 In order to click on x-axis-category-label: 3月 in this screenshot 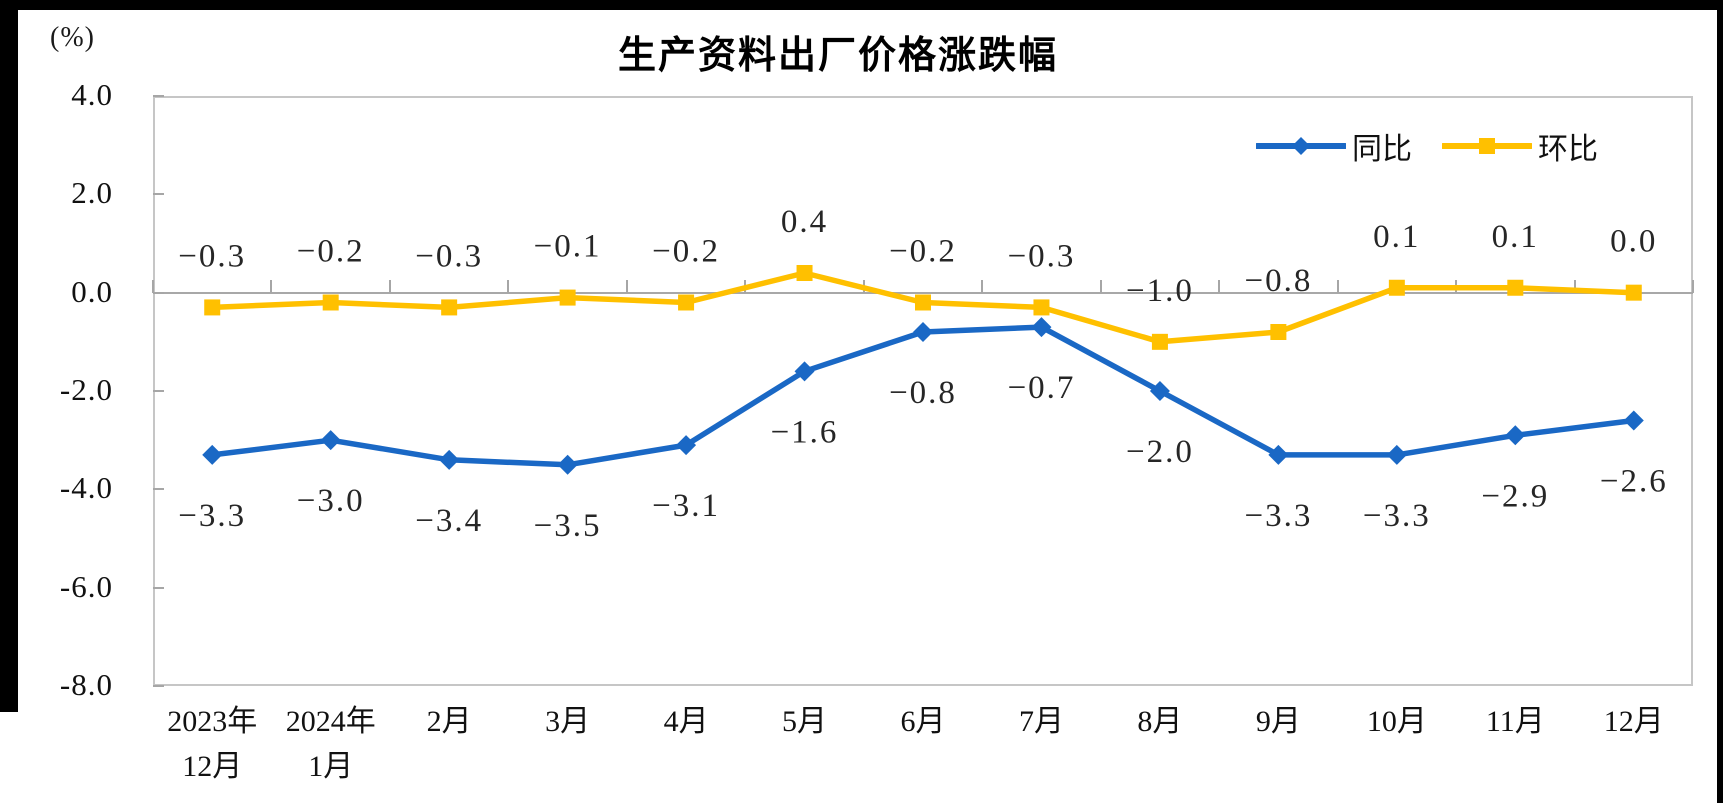, I will do `click(568, 721)`.